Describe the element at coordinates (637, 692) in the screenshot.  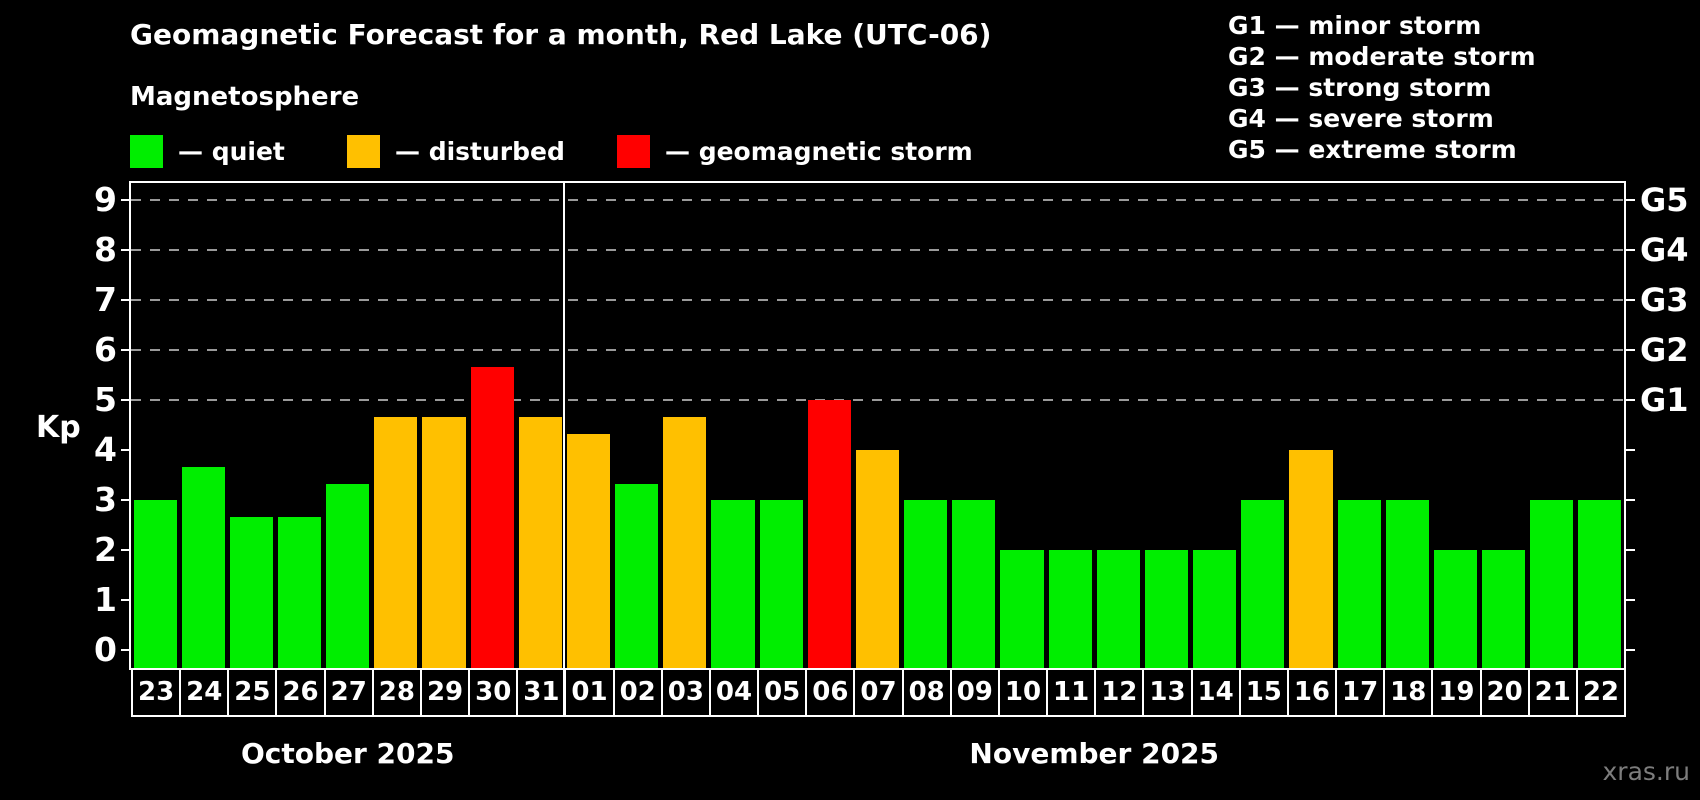
I see `day-label-02: 02` at that location.